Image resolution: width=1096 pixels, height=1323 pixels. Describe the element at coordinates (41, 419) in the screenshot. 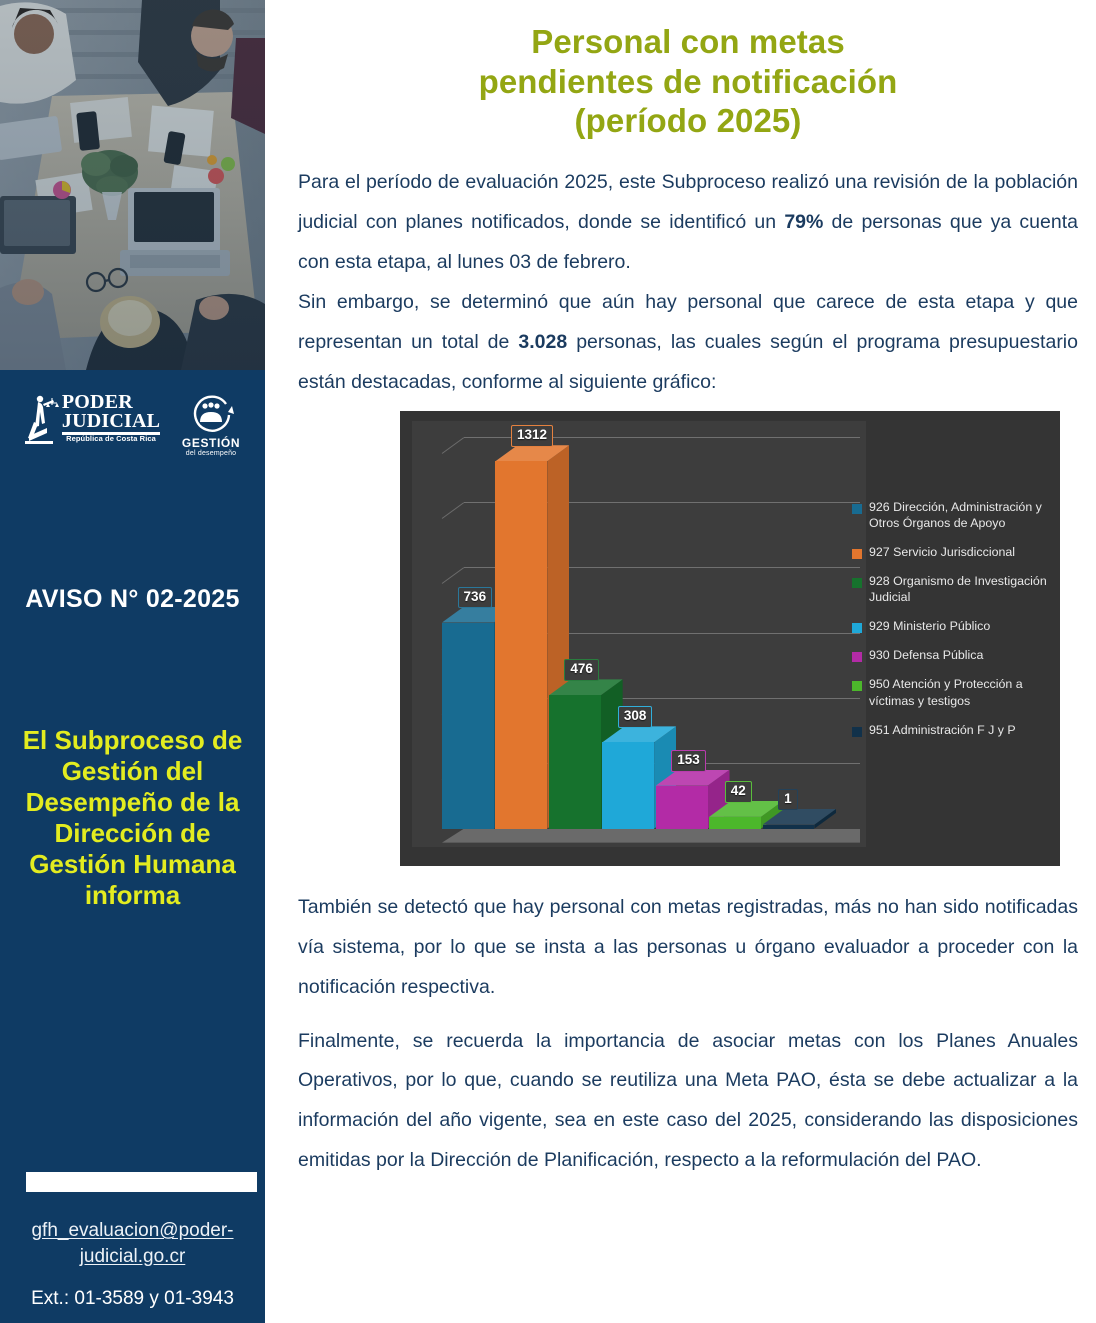

I see `justice-statue-icon` at that location.